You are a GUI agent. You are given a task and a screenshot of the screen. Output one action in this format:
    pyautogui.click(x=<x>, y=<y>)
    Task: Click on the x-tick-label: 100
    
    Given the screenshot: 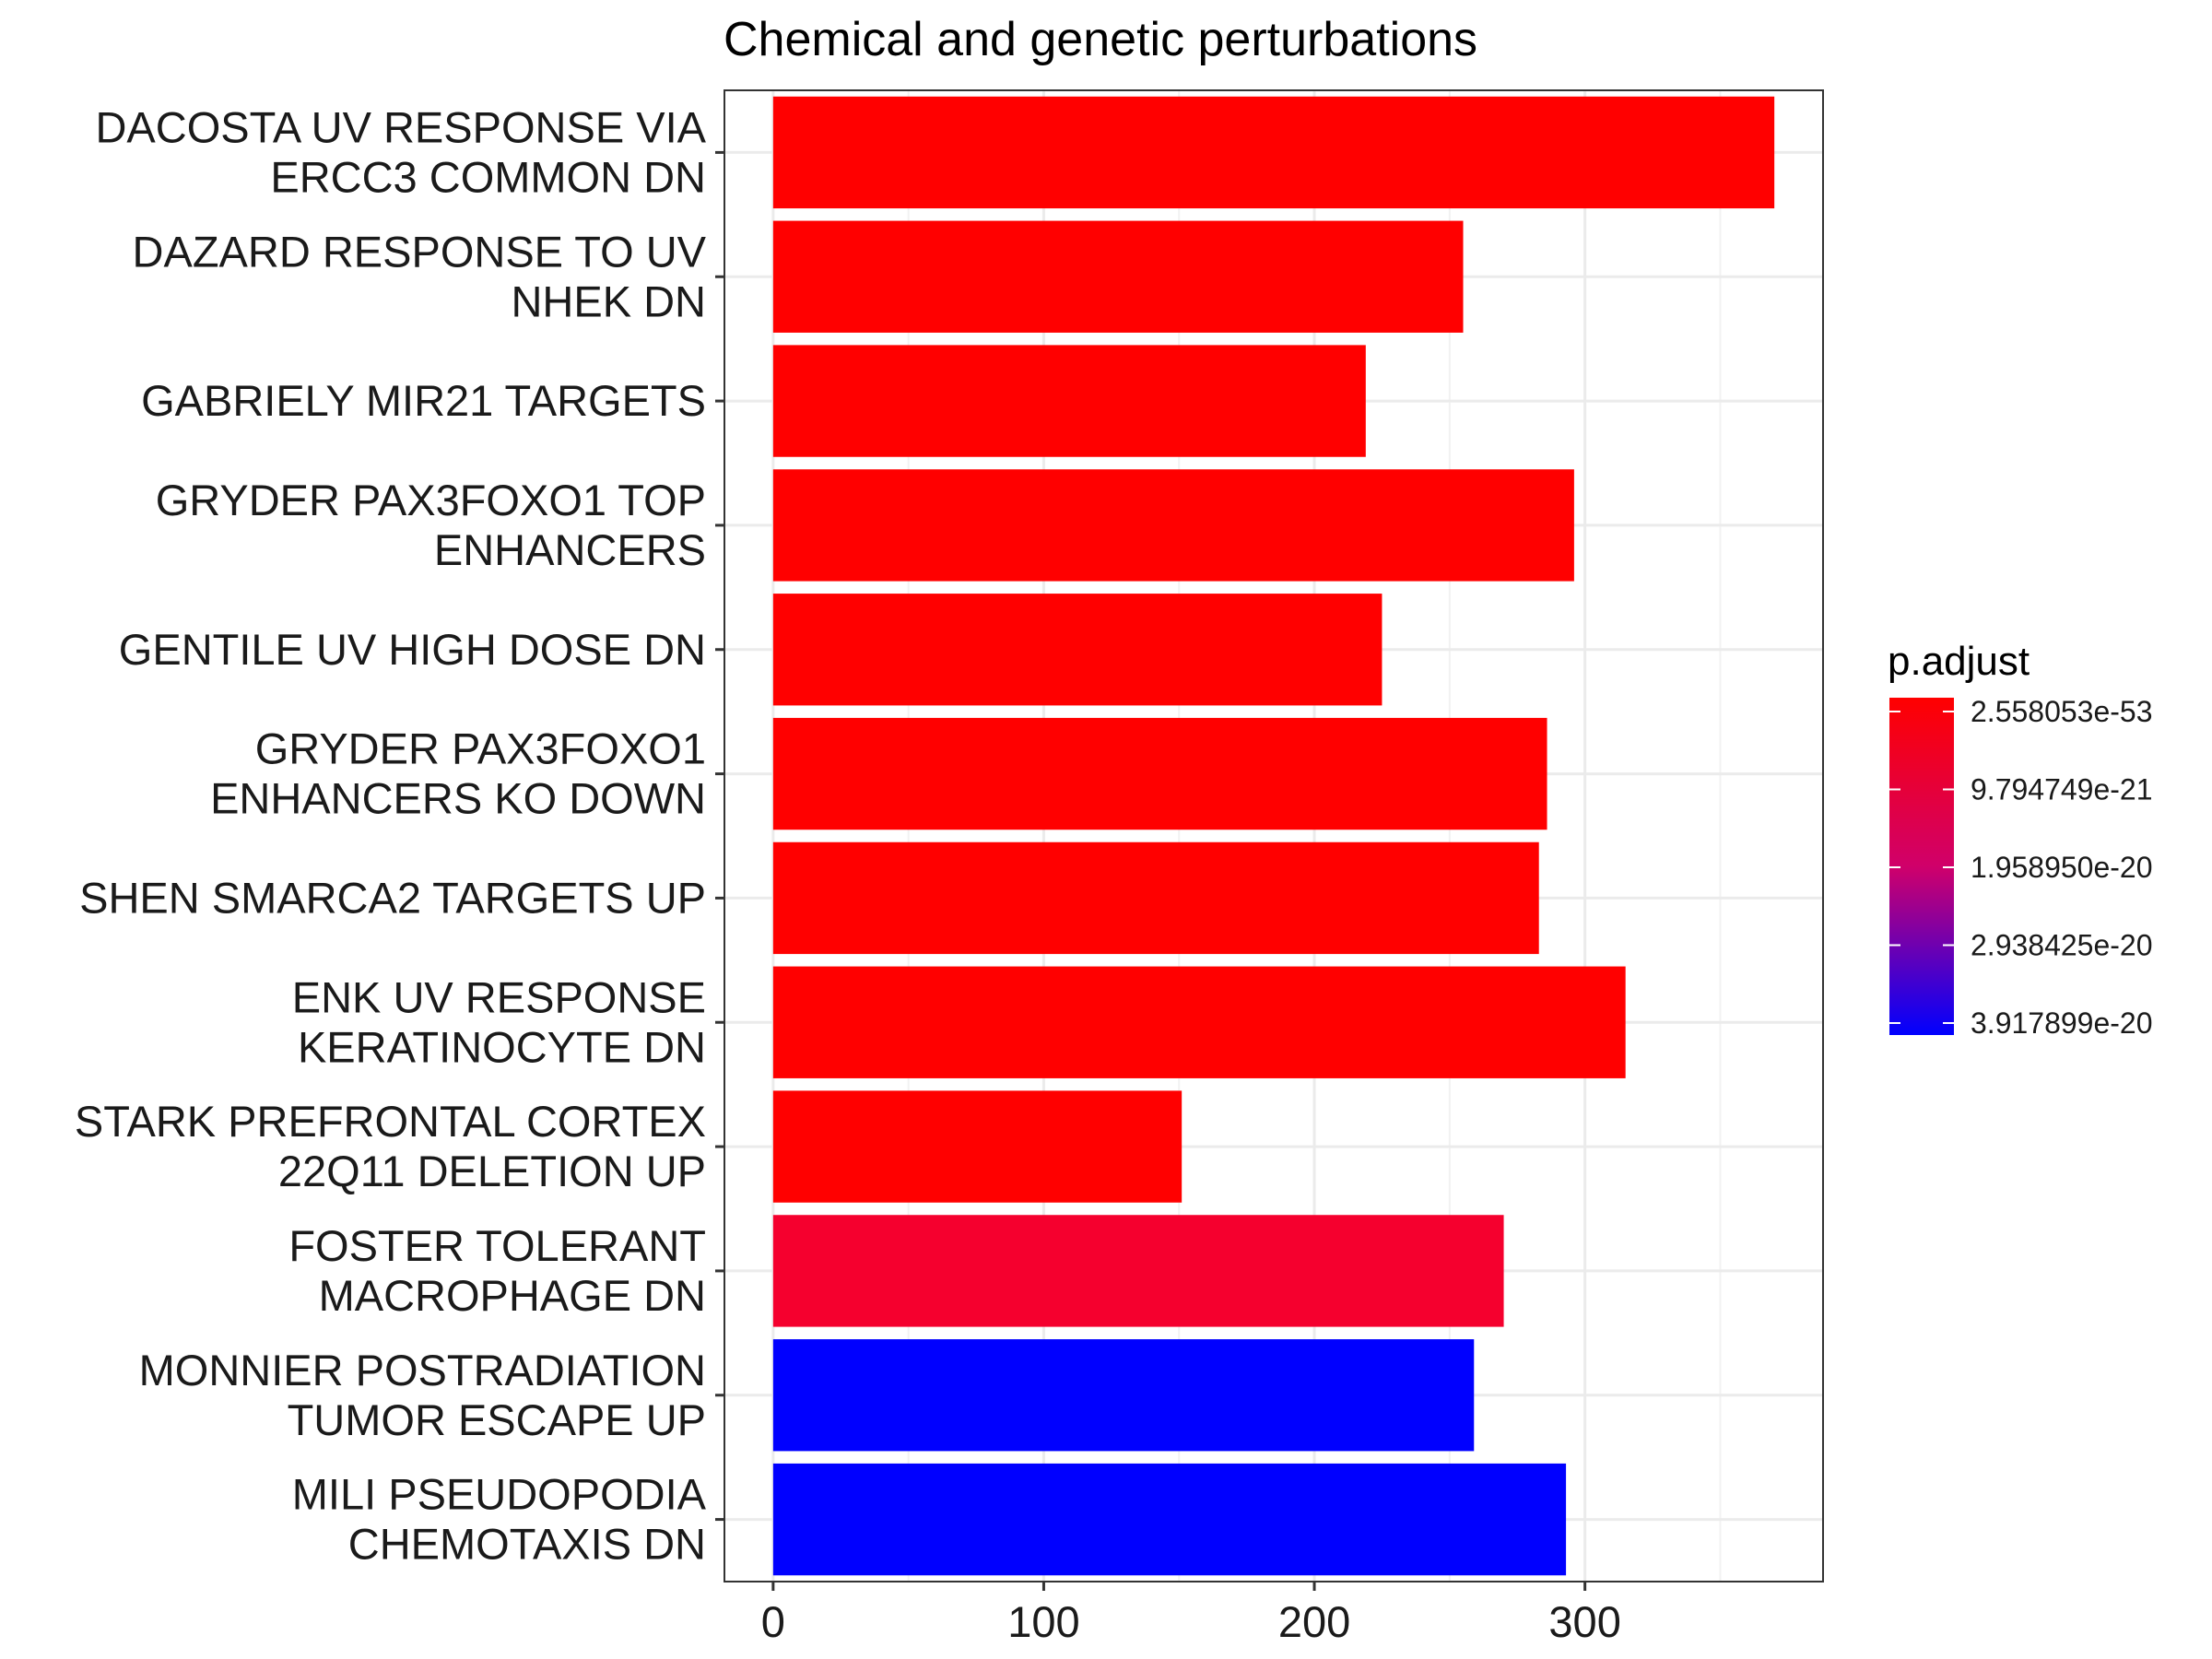 What is the action you would take?
    pyautogui.click(x=1043, y=1621)
    